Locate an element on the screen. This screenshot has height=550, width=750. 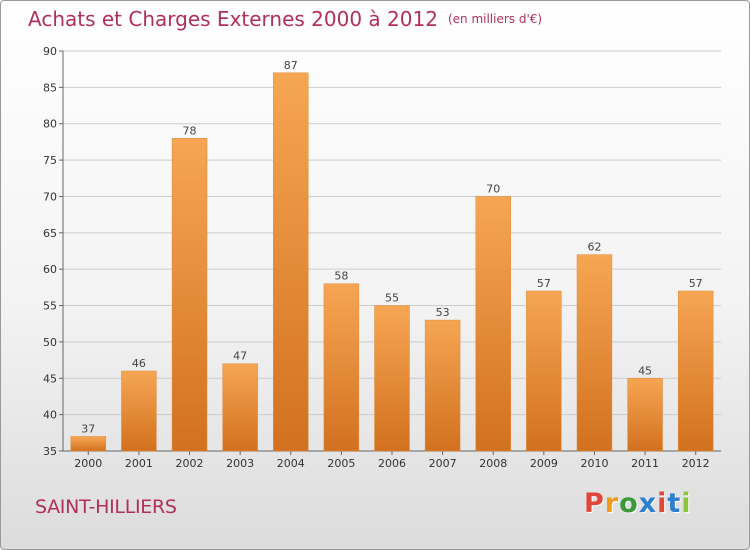
y-tick-label: 65 is located at coordinates (50, 233).